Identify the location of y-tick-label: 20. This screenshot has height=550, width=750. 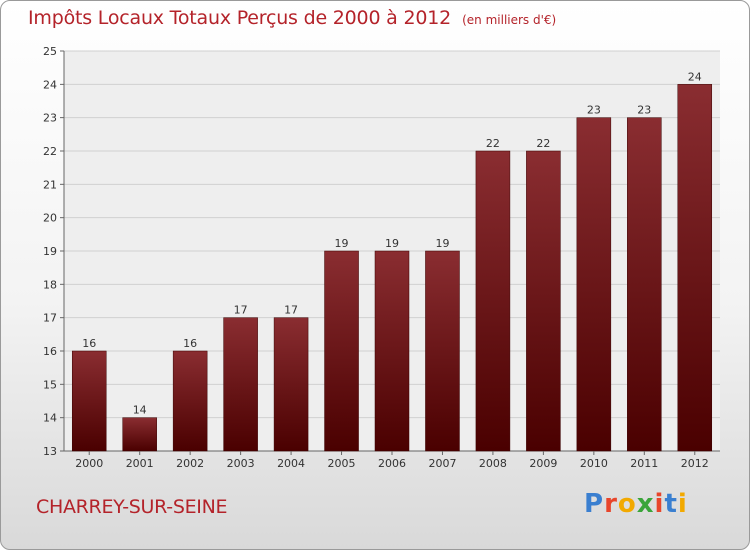
(50, 218).